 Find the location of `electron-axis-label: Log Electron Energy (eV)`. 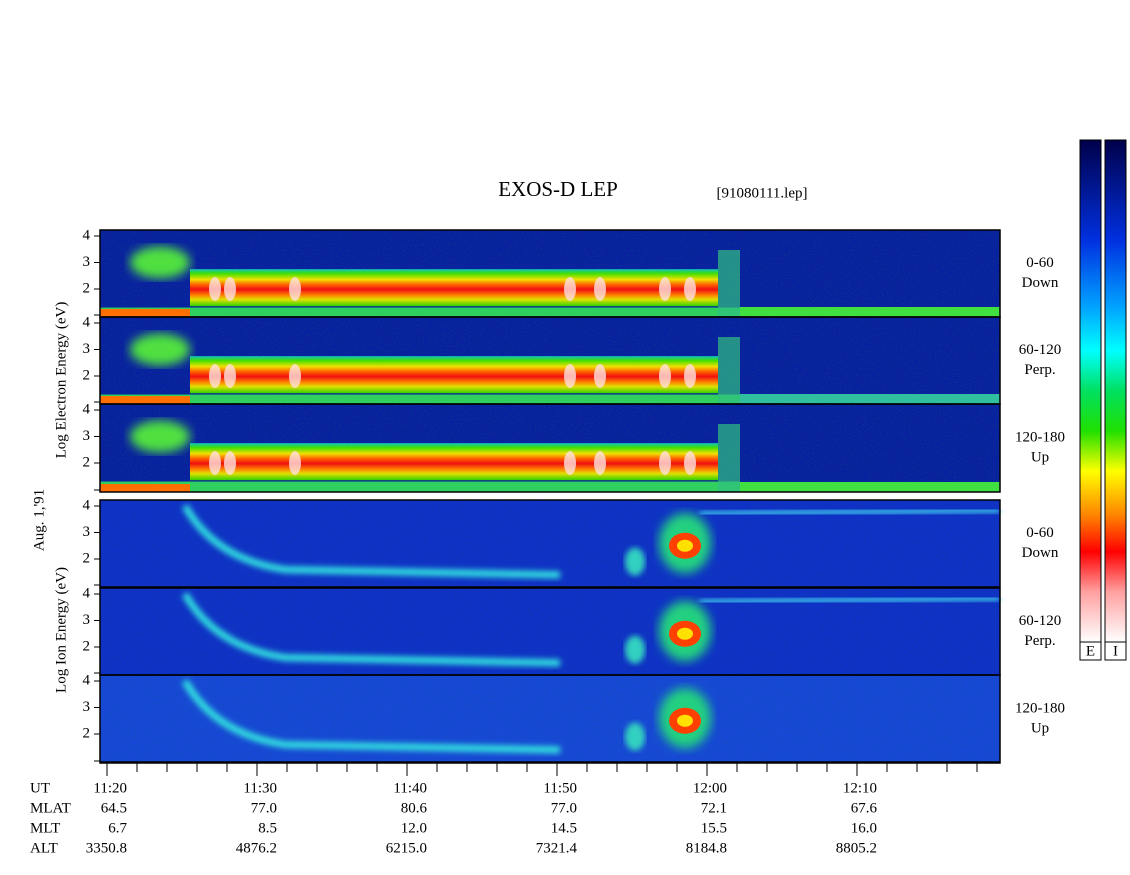

electron-axis-label: Log Electron Energy (eV) is located at coordinates (61, 380).